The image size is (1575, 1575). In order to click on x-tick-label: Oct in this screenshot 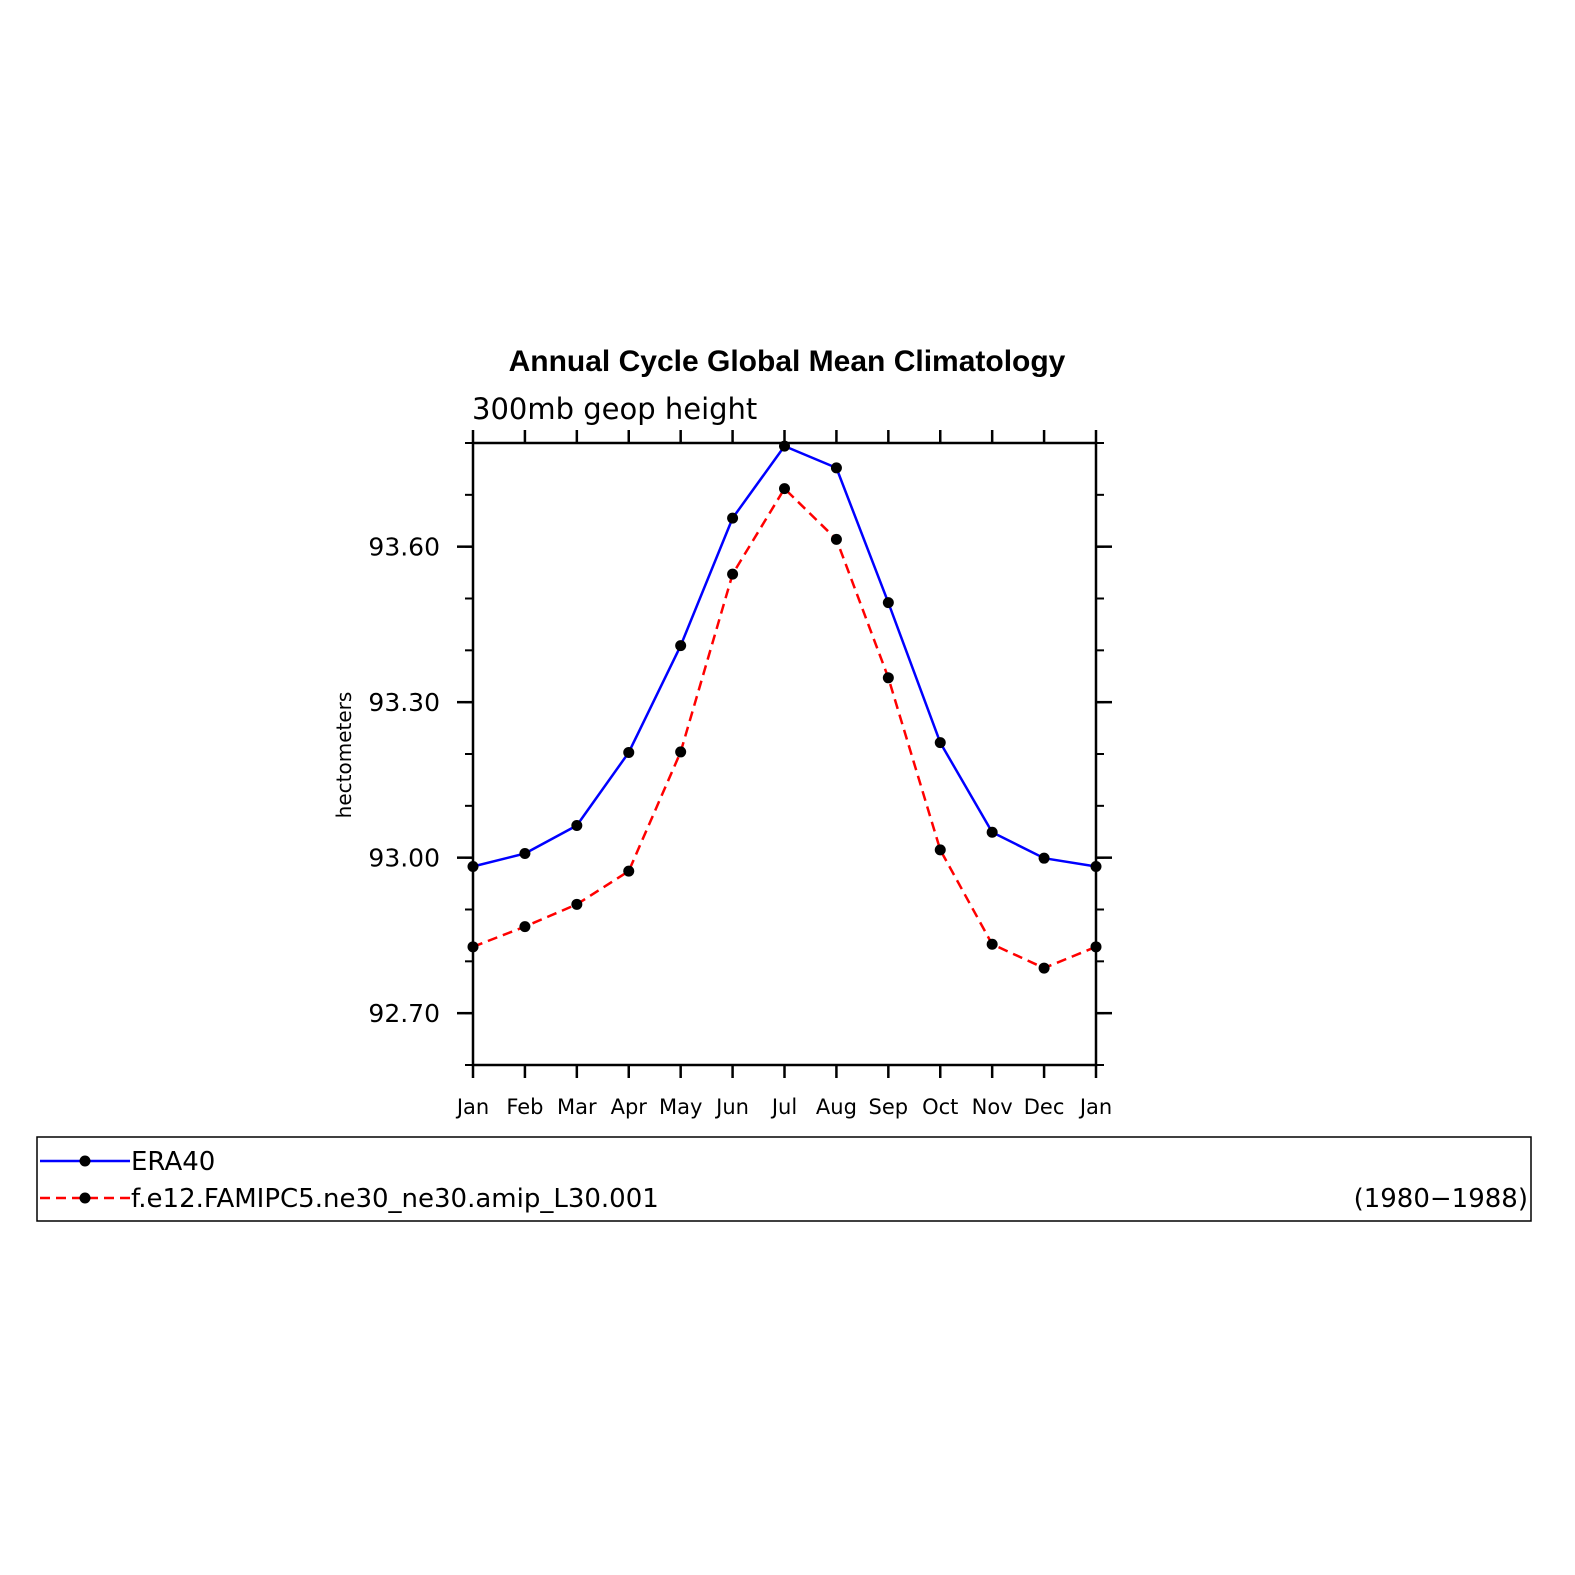, I will do `click(940, 1107)`.